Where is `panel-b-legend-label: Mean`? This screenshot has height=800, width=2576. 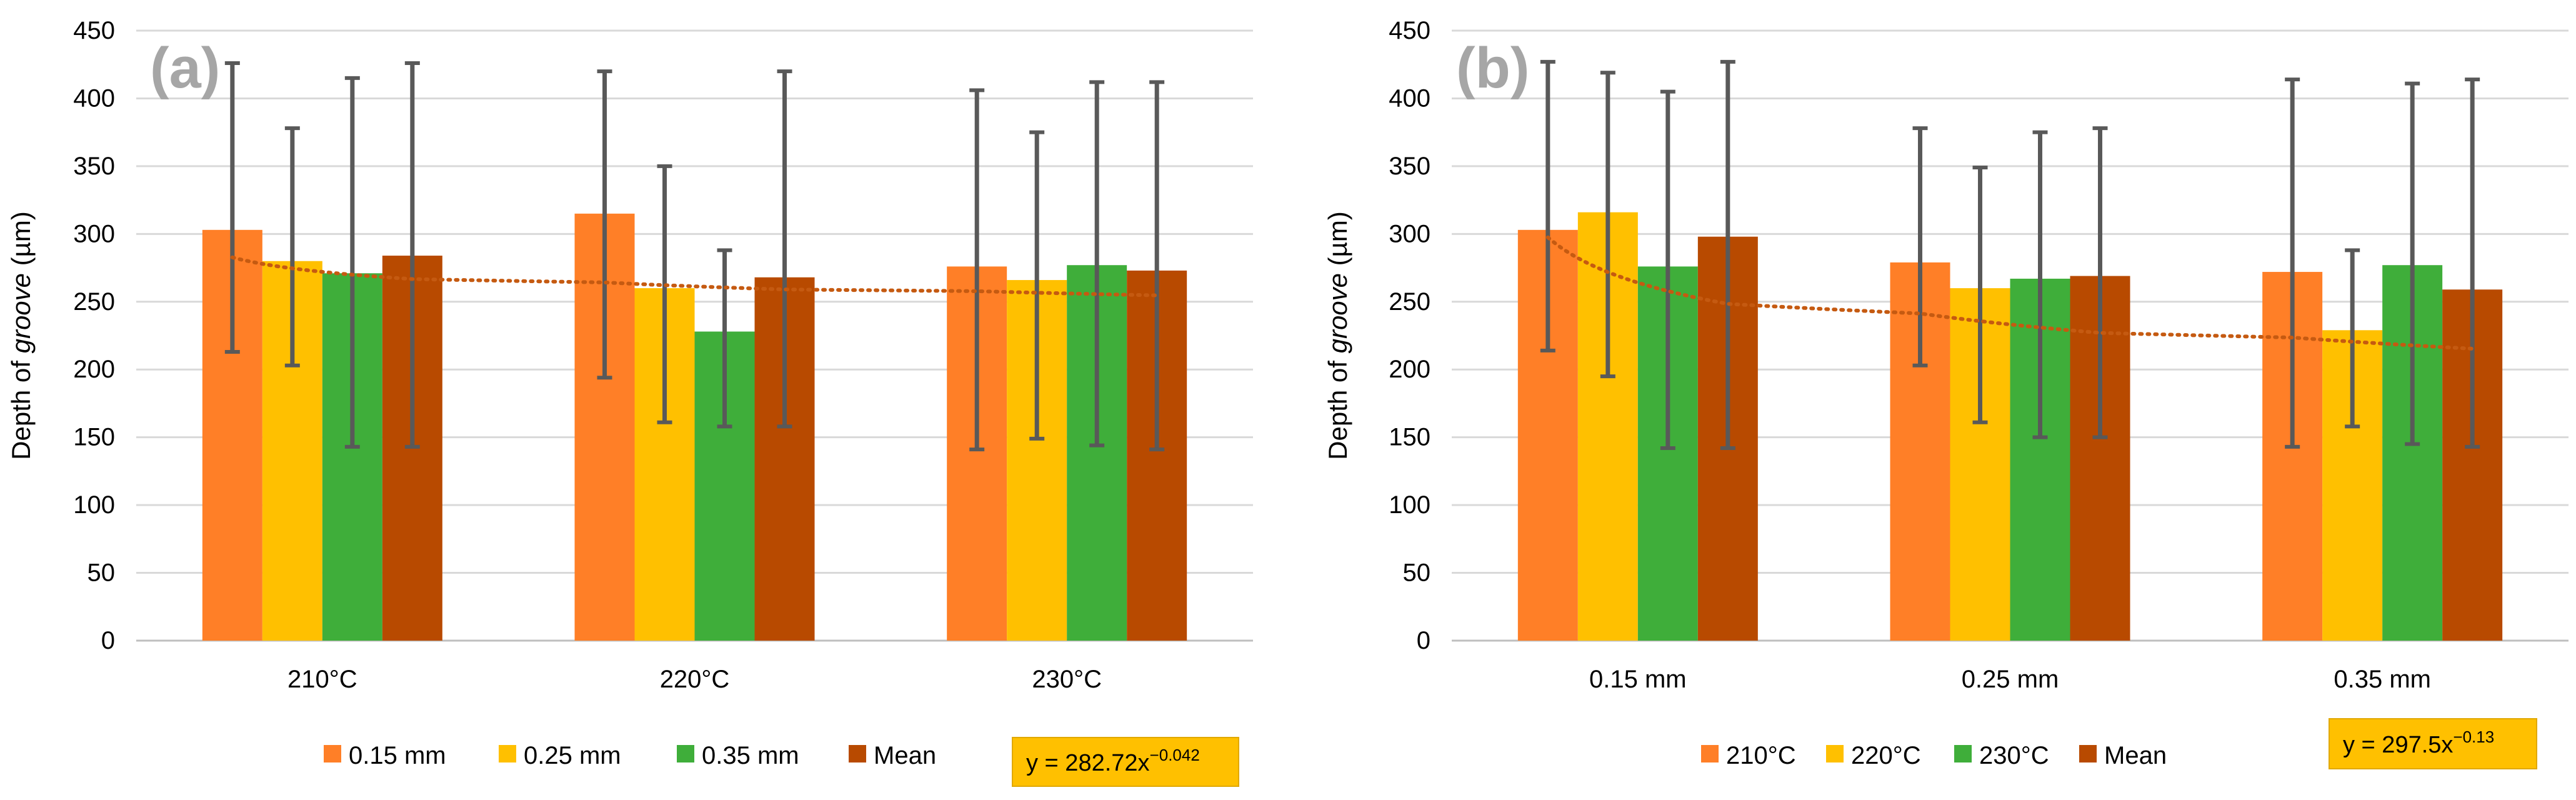 panel-b-legend-label: Mean is located at coordinates (2135, 755).